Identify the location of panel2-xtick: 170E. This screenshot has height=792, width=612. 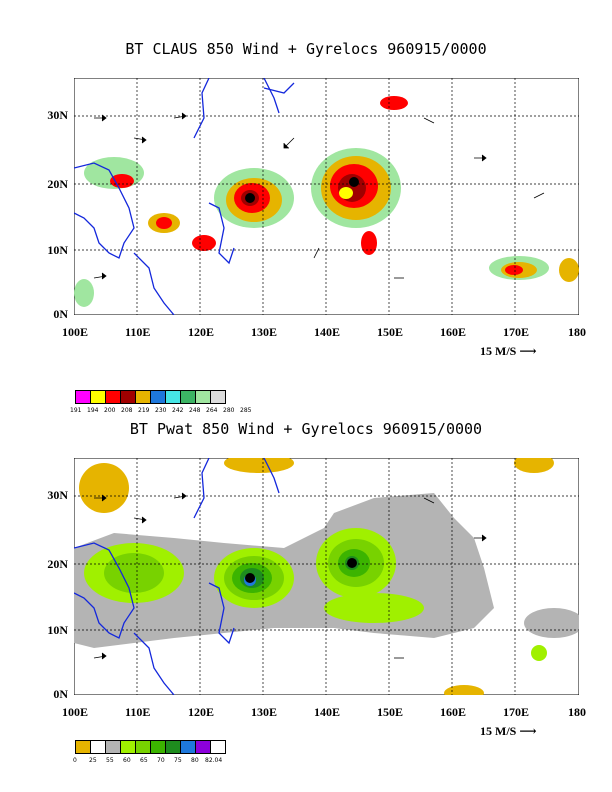
(516, 712).